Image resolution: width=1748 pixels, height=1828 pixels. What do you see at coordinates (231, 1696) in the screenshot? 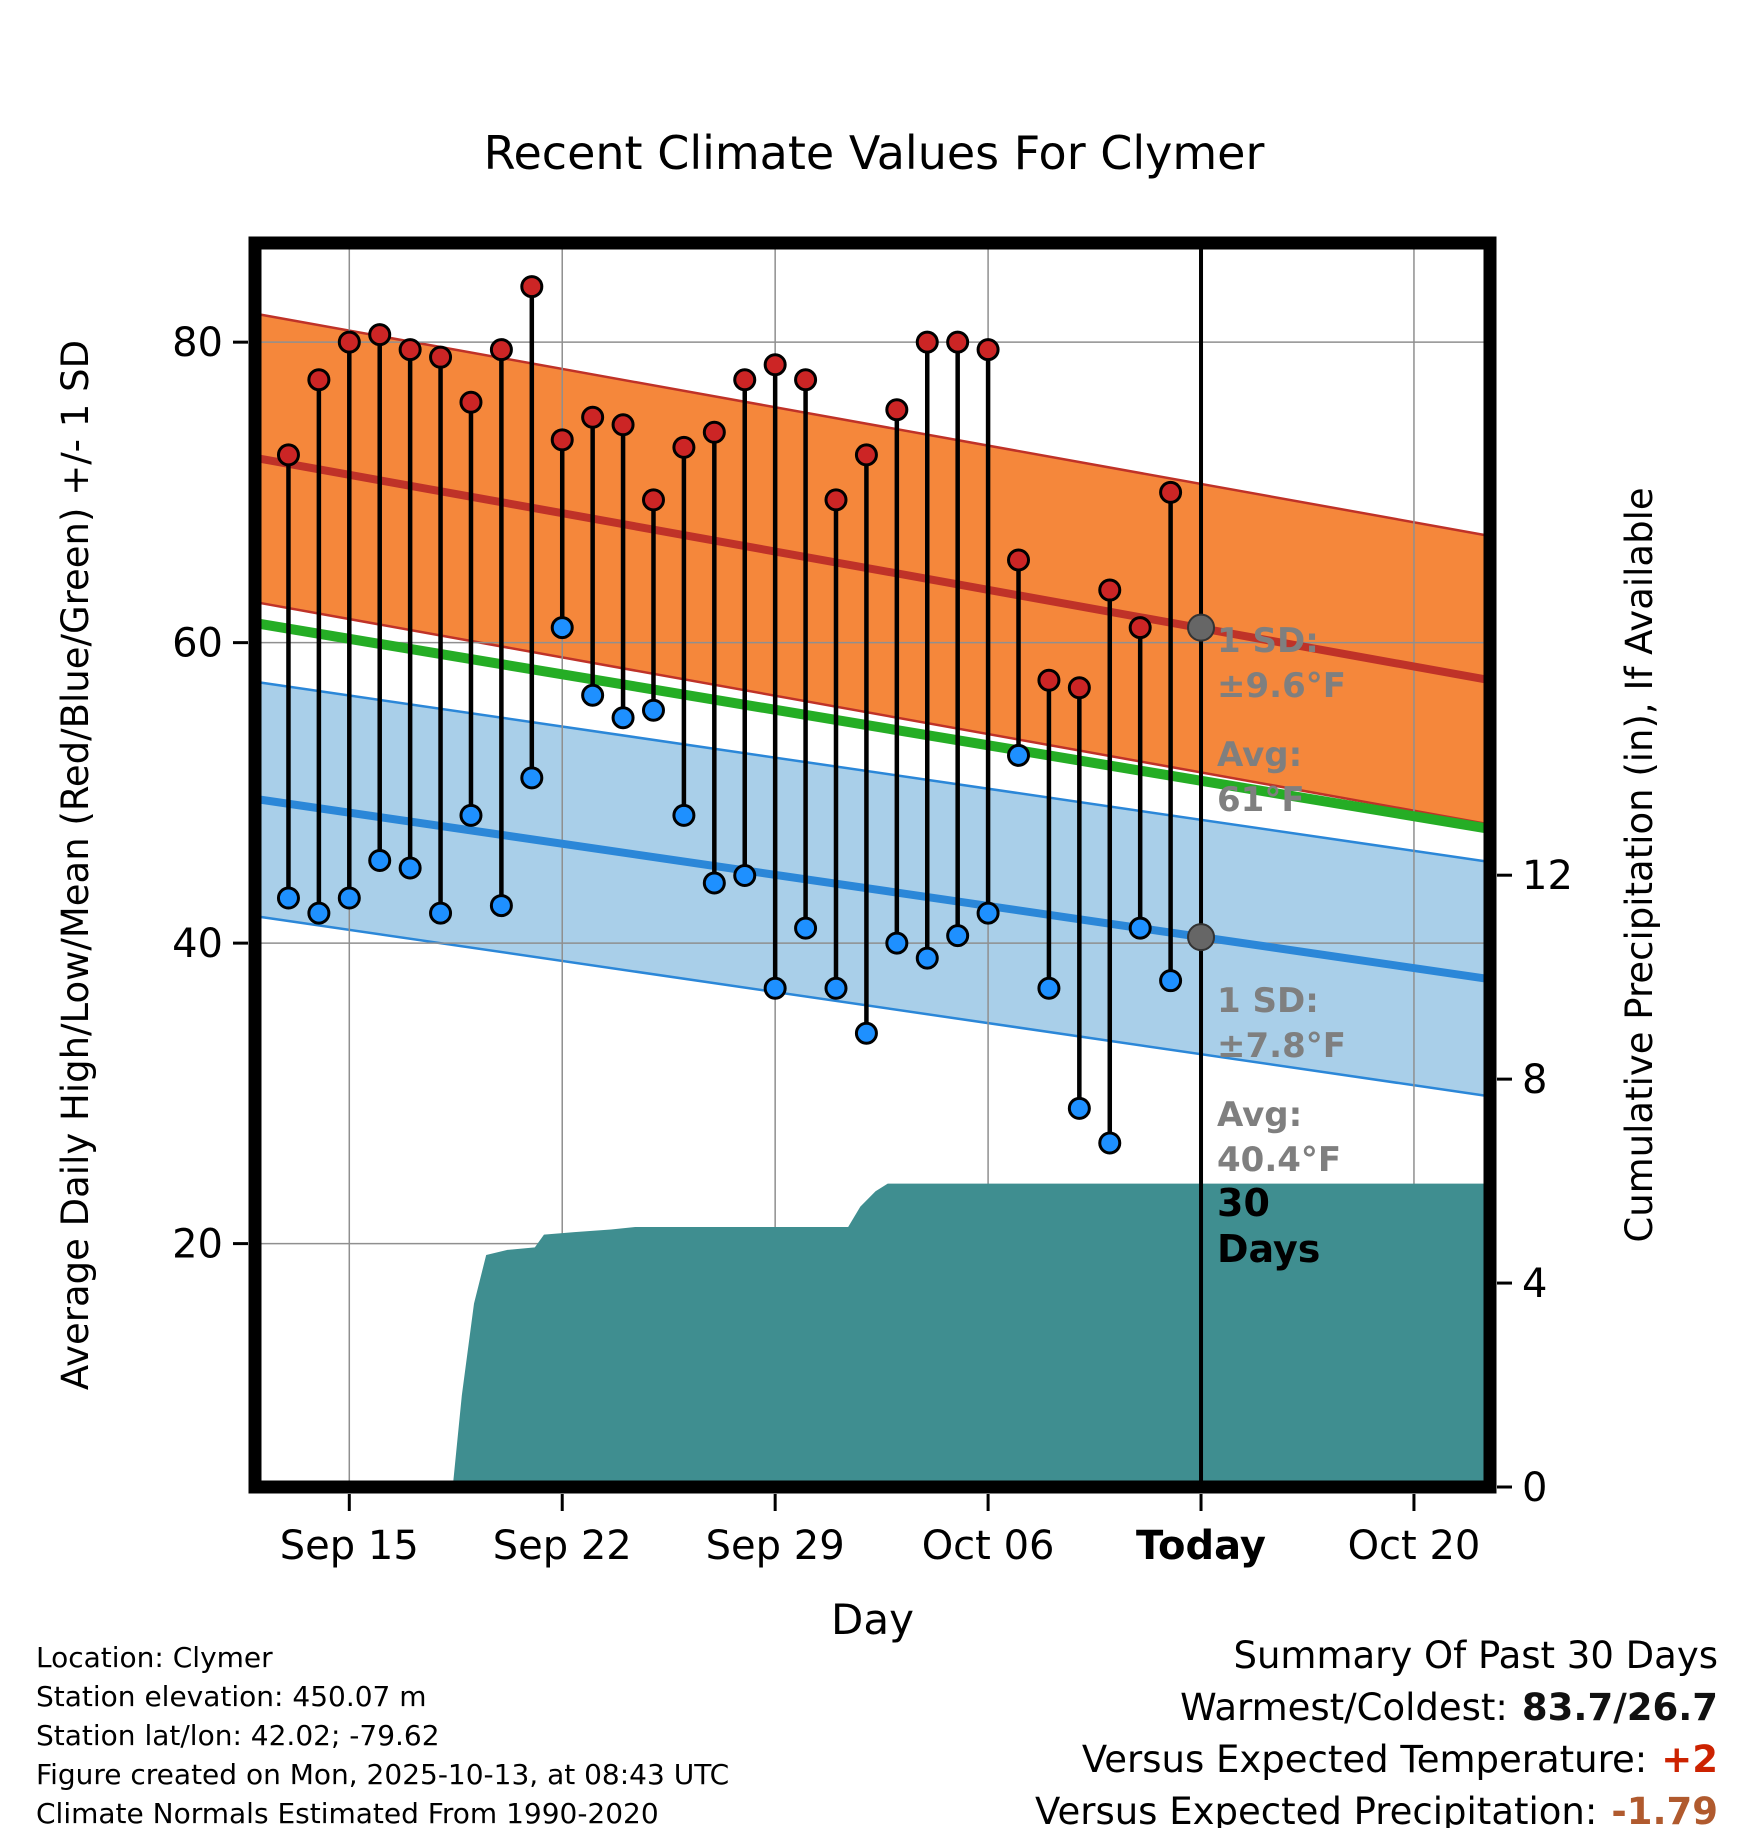
I see `station-elevation: Station elevation: 450.07 m` at bounding box center [231, 1696].